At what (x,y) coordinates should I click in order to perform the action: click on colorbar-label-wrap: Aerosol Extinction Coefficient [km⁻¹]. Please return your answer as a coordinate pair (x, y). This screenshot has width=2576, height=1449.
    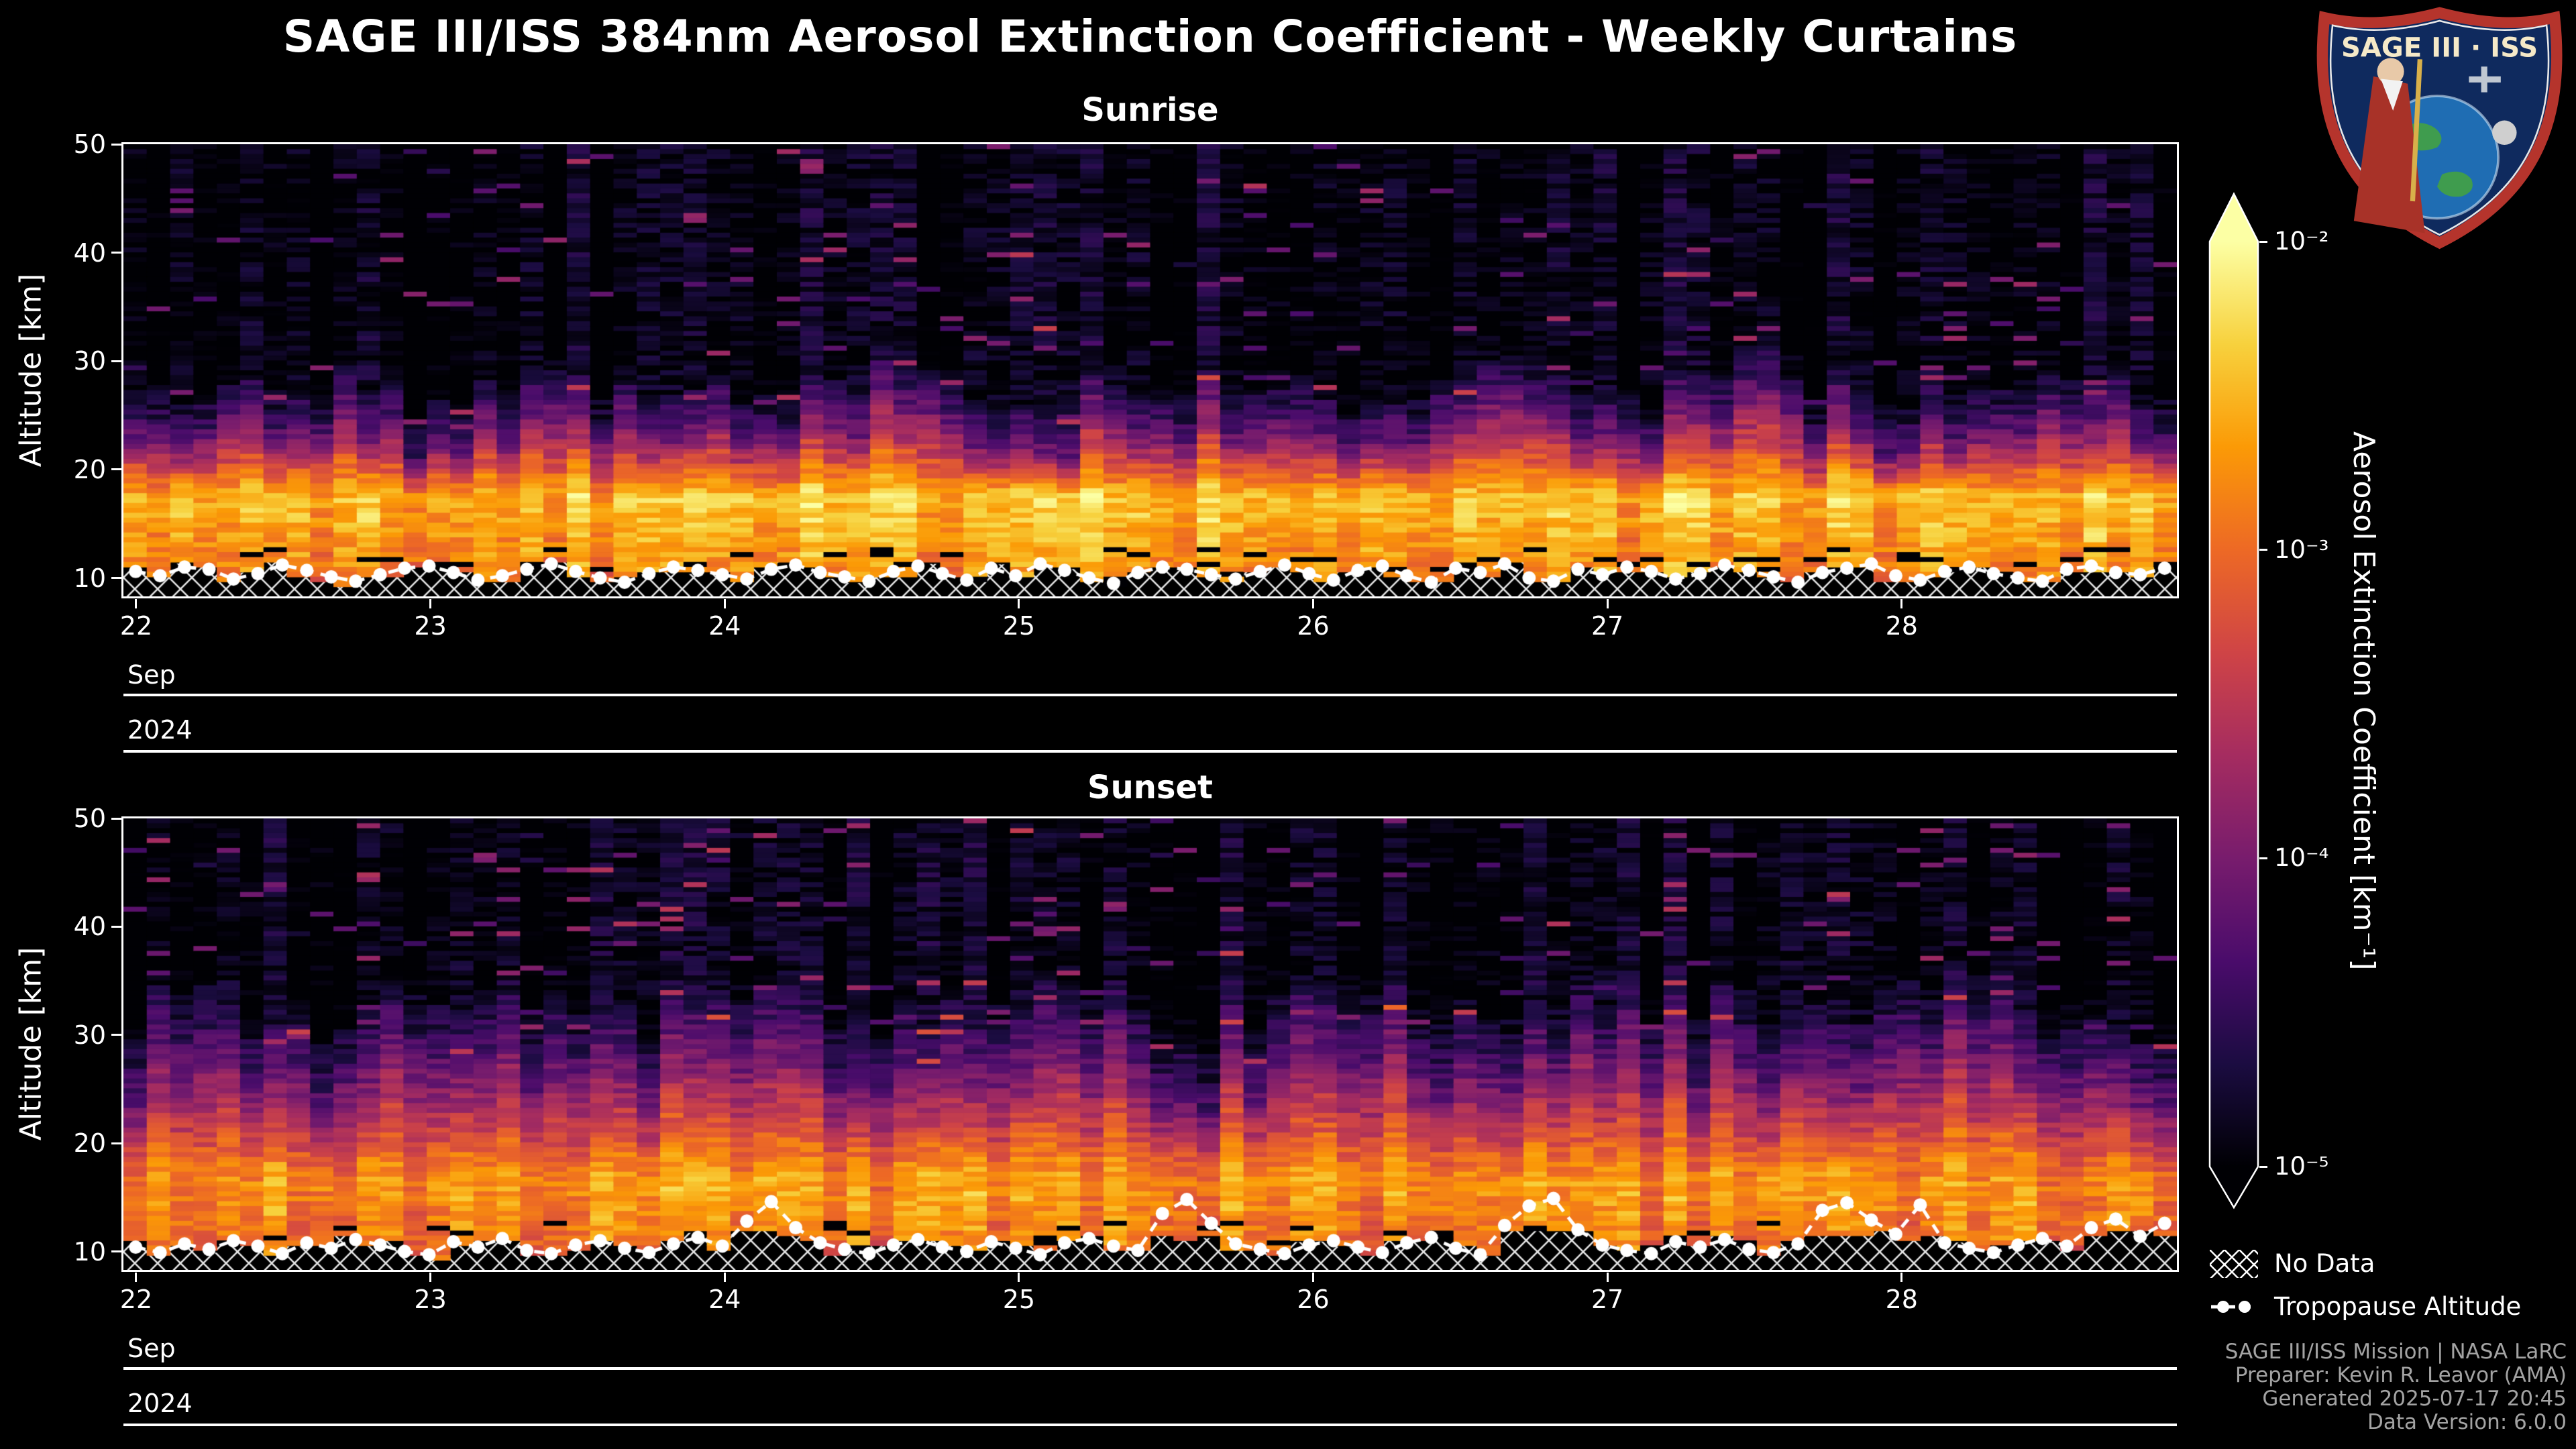
    Looking at the image, I should click on (2364, 701).